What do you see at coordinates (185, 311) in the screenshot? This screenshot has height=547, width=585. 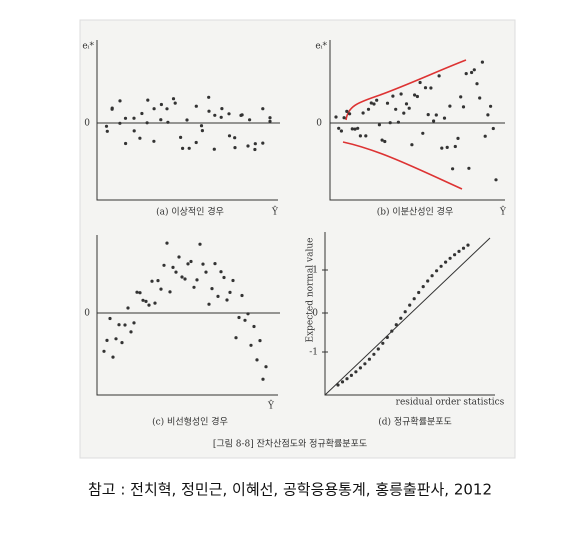 I see `dots` at bounding box center [185, 311].